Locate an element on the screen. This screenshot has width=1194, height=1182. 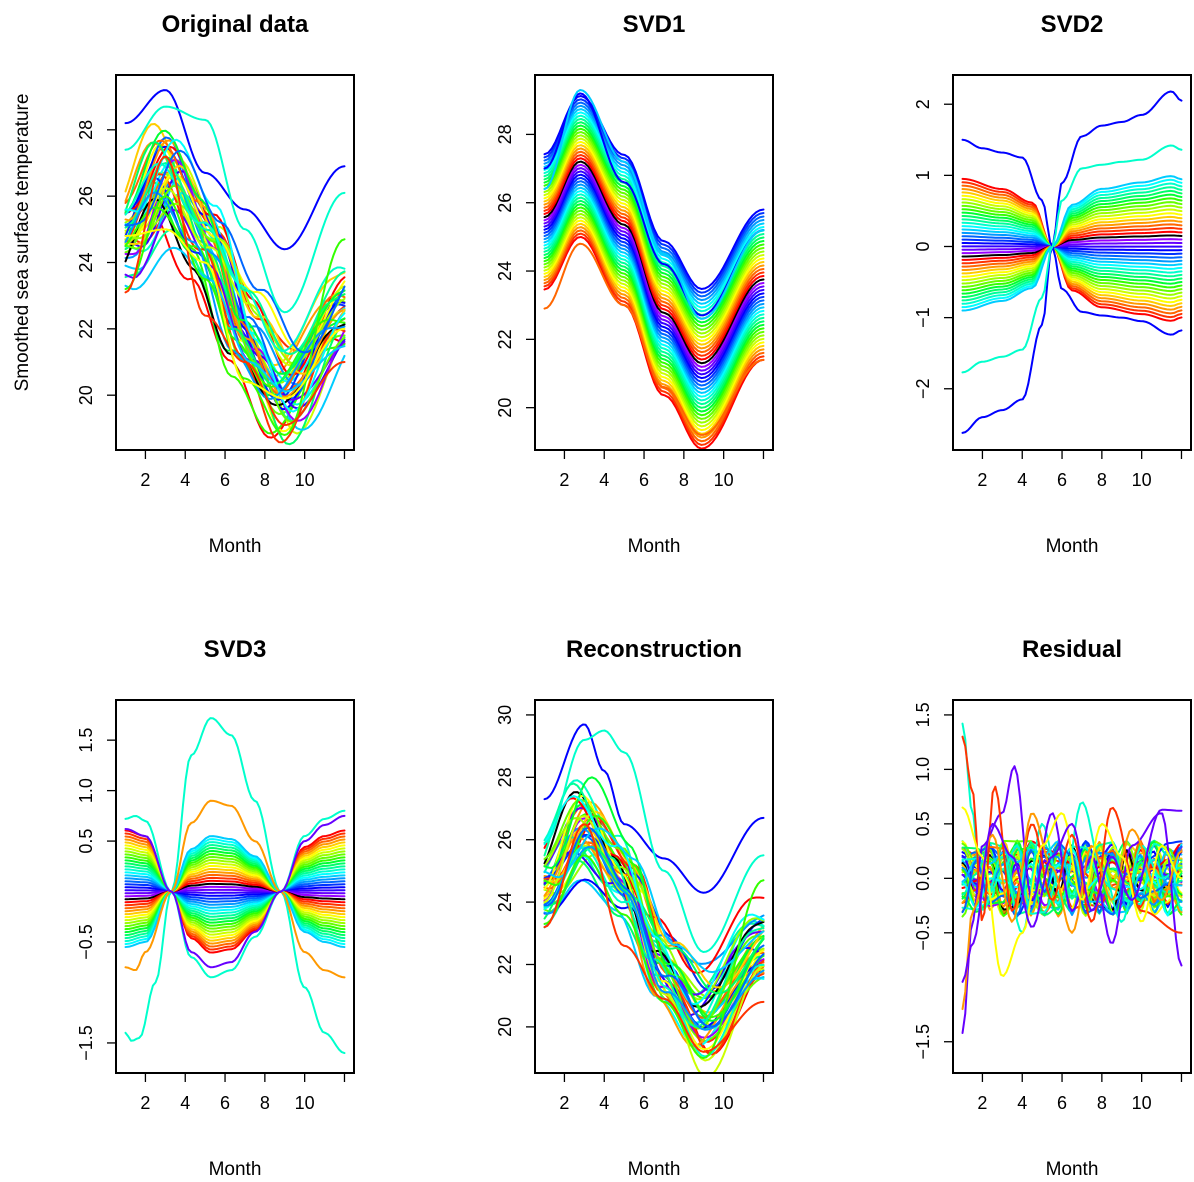
y-tick-label: 22 is located at coordinates (505, 964).